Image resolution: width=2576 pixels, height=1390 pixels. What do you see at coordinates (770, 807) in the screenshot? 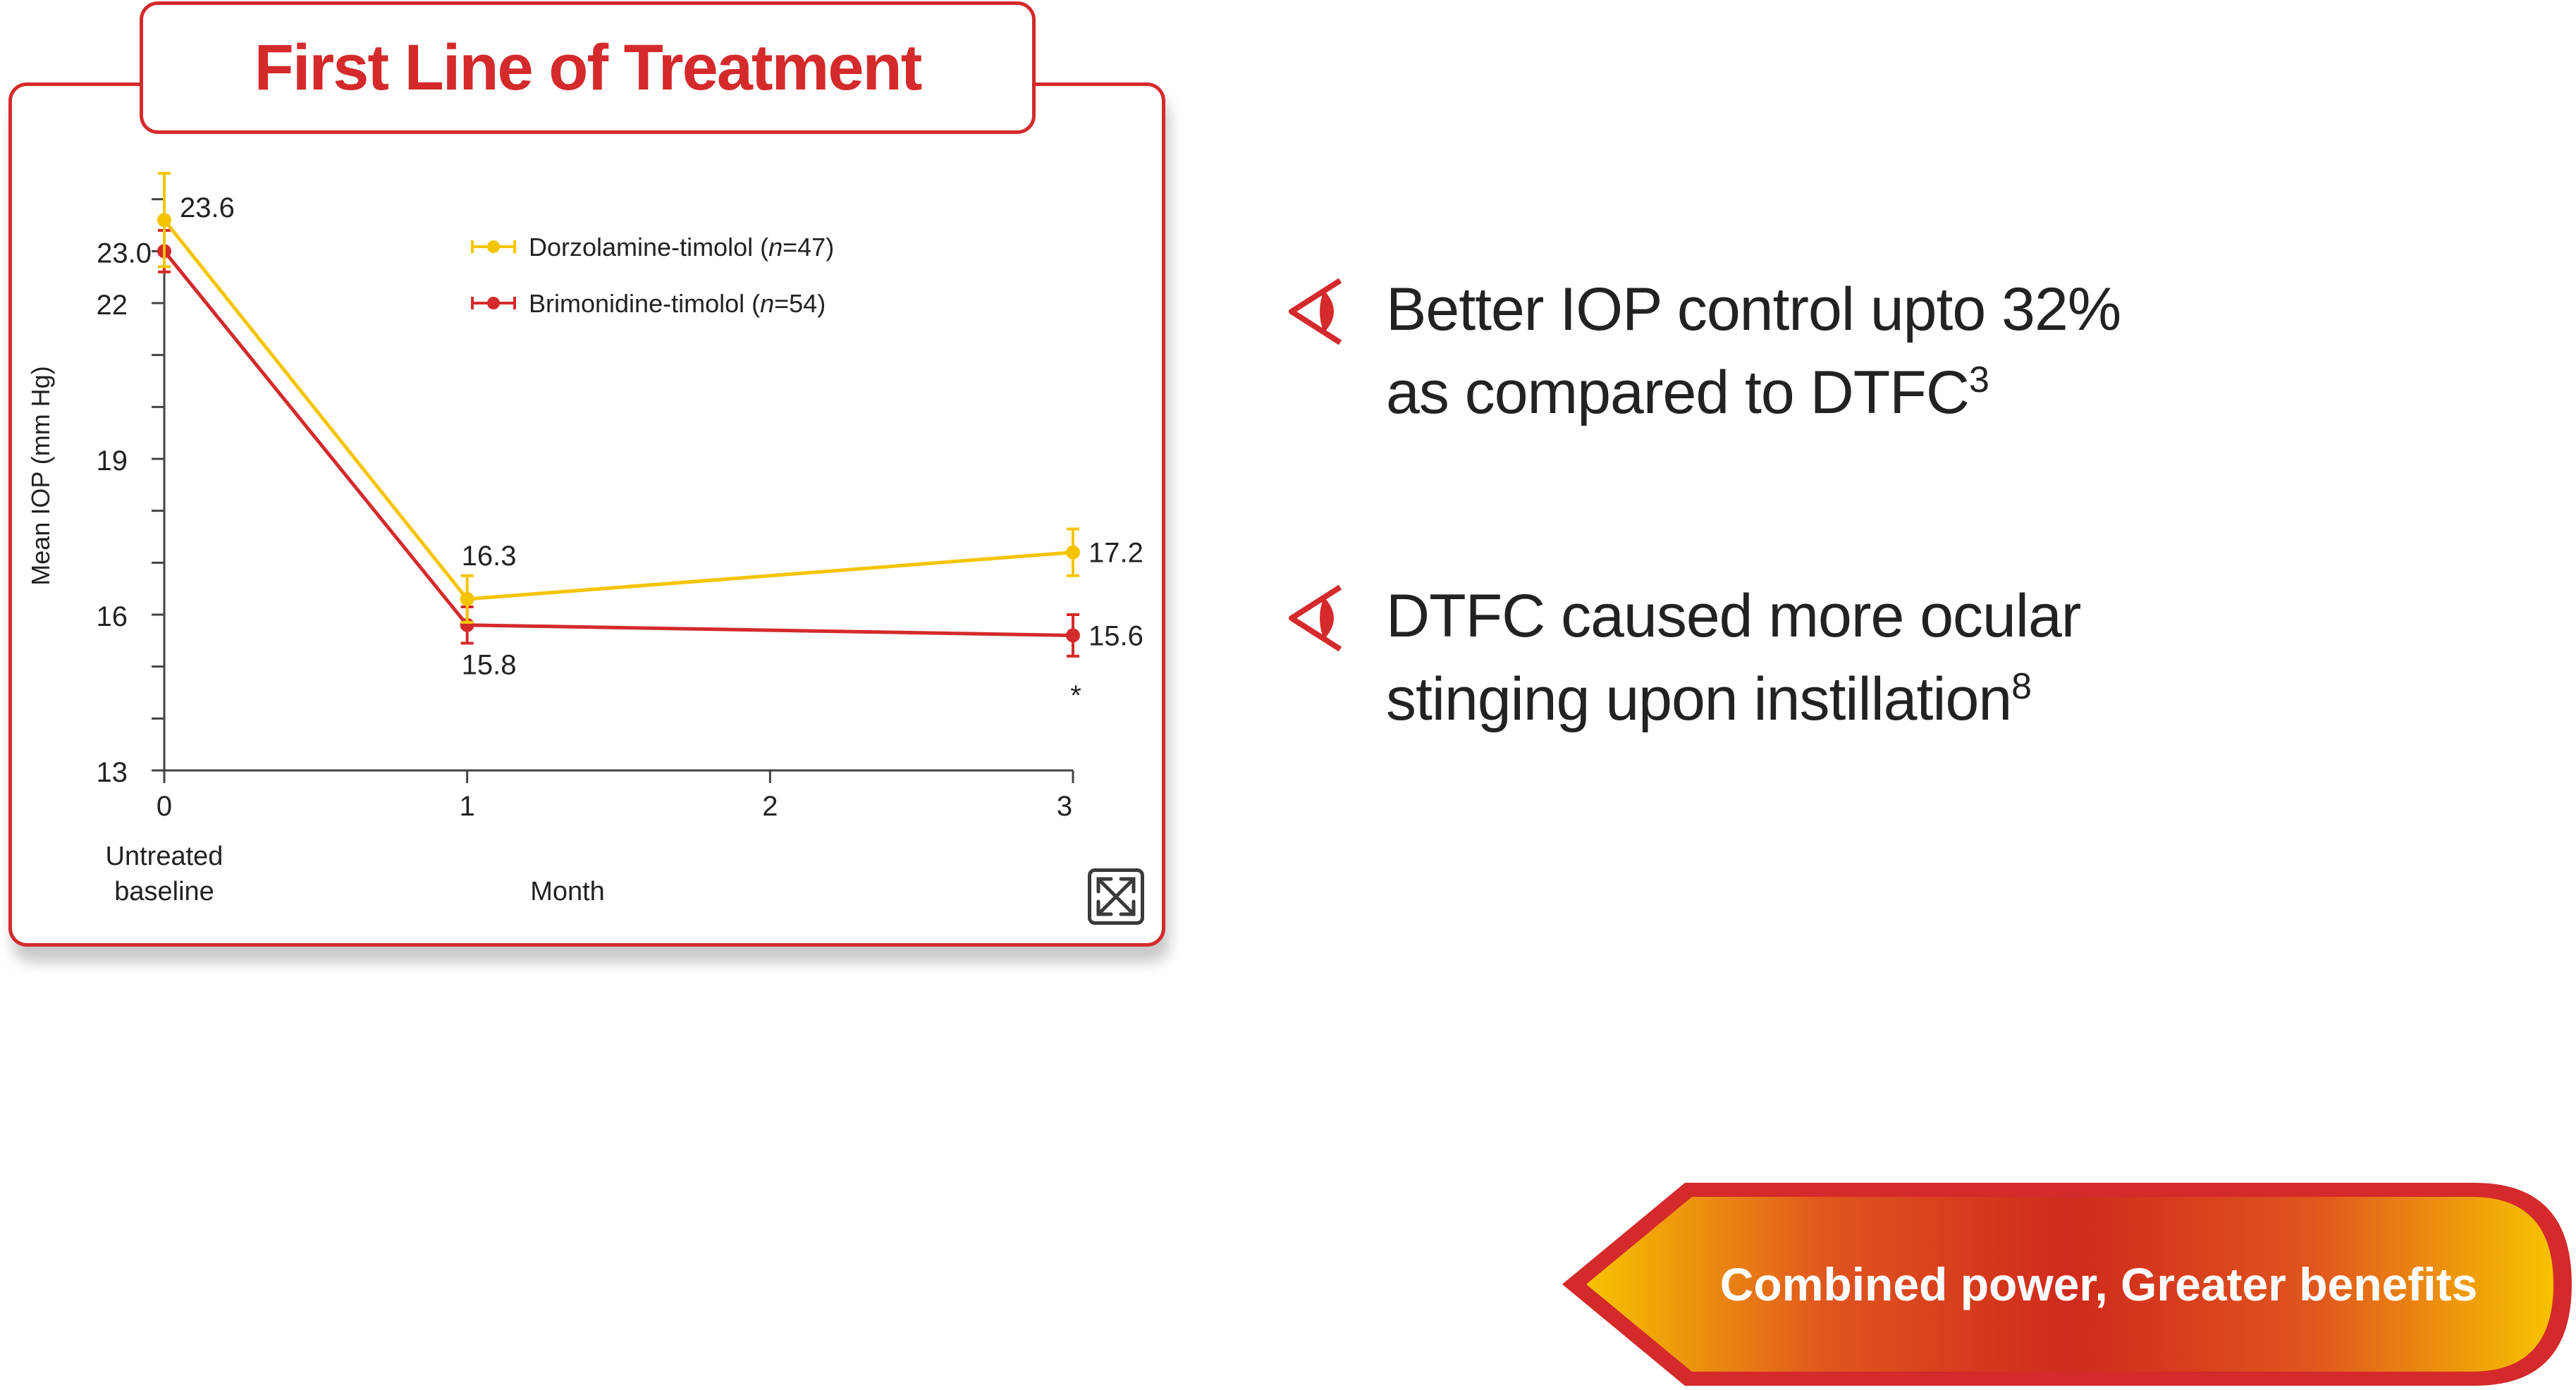
I see `x-tick-label: 2` at bounding box center [770, 807].